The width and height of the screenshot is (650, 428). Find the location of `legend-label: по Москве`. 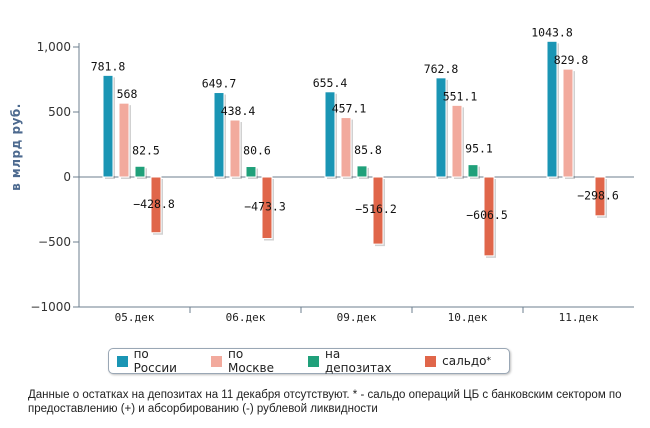

legend-label: по Москве is located at coordinates (251, 361).